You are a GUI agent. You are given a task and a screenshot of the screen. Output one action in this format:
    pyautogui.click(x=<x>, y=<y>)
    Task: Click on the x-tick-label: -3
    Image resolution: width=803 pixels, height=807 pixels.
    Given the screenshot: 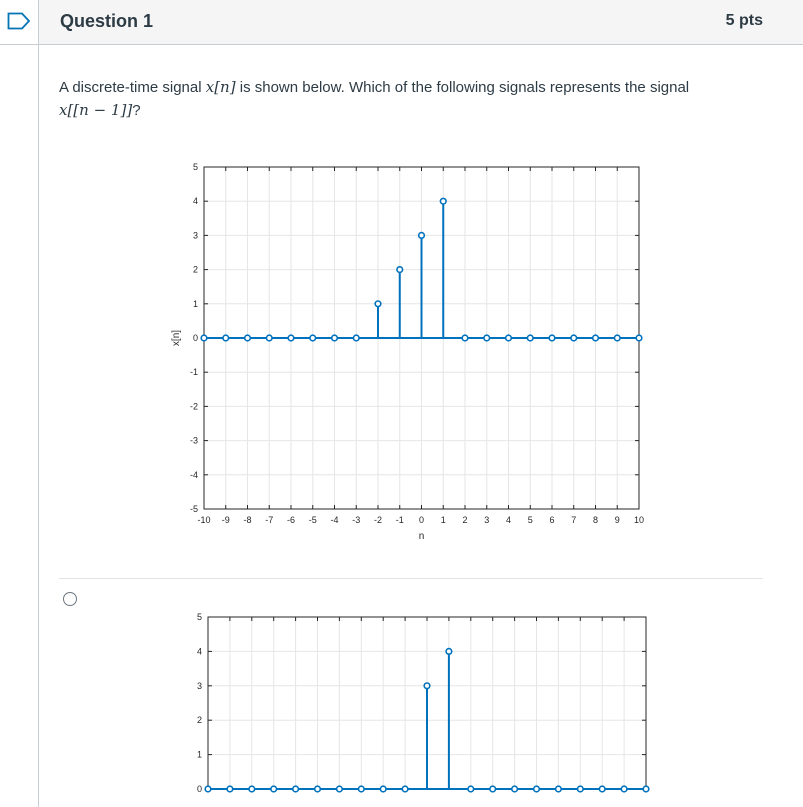 What is the action you would take?
    pyautogui.click(x=356, y=520)
    